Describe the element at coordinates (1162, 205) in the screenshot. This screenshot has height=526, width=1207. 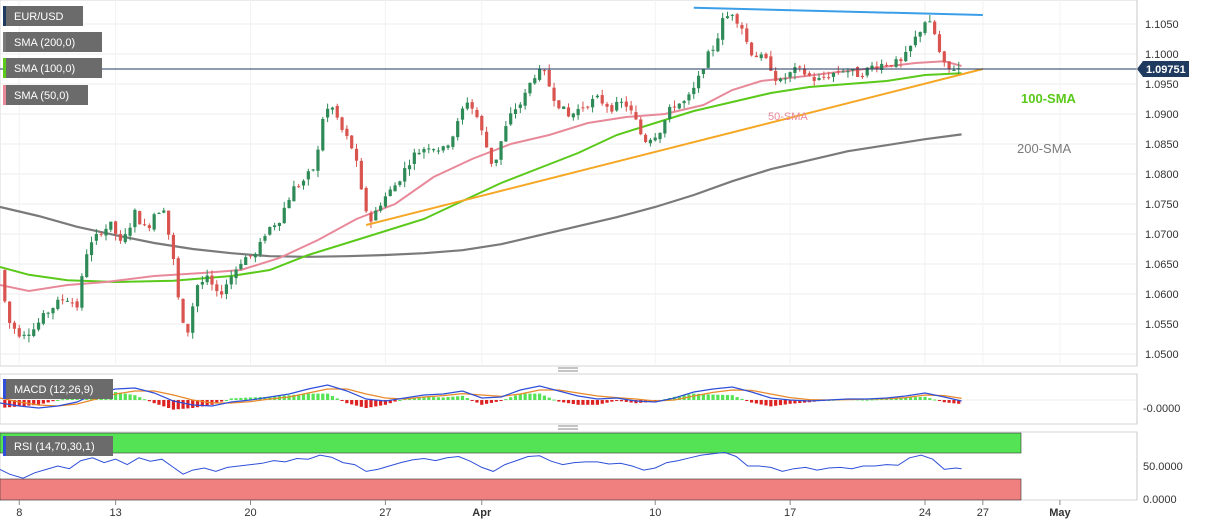
I see `price-tick-1.0750: 1.0750` at that location.